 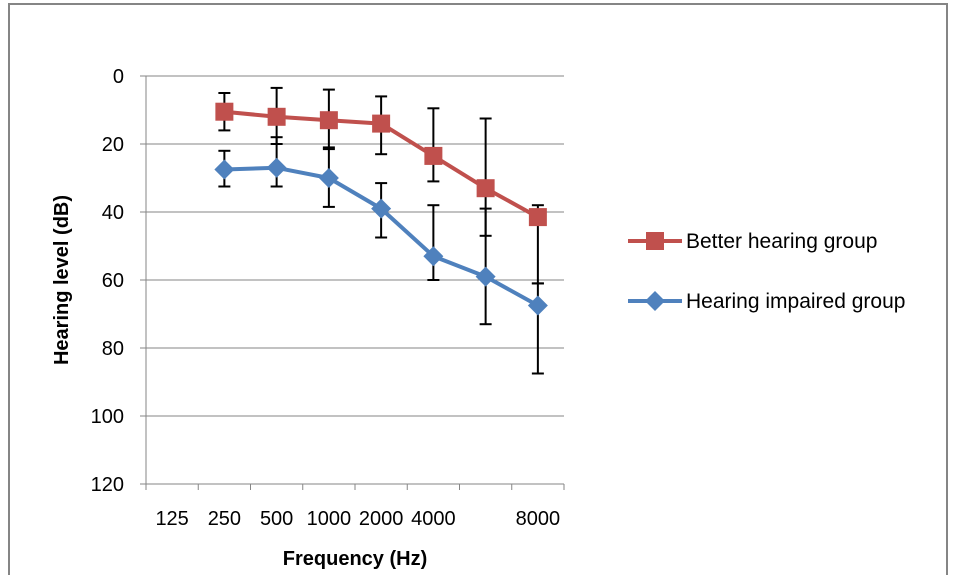 I want to click on y-axis-title: Hearing level (dB), so click(x=62, y=280).